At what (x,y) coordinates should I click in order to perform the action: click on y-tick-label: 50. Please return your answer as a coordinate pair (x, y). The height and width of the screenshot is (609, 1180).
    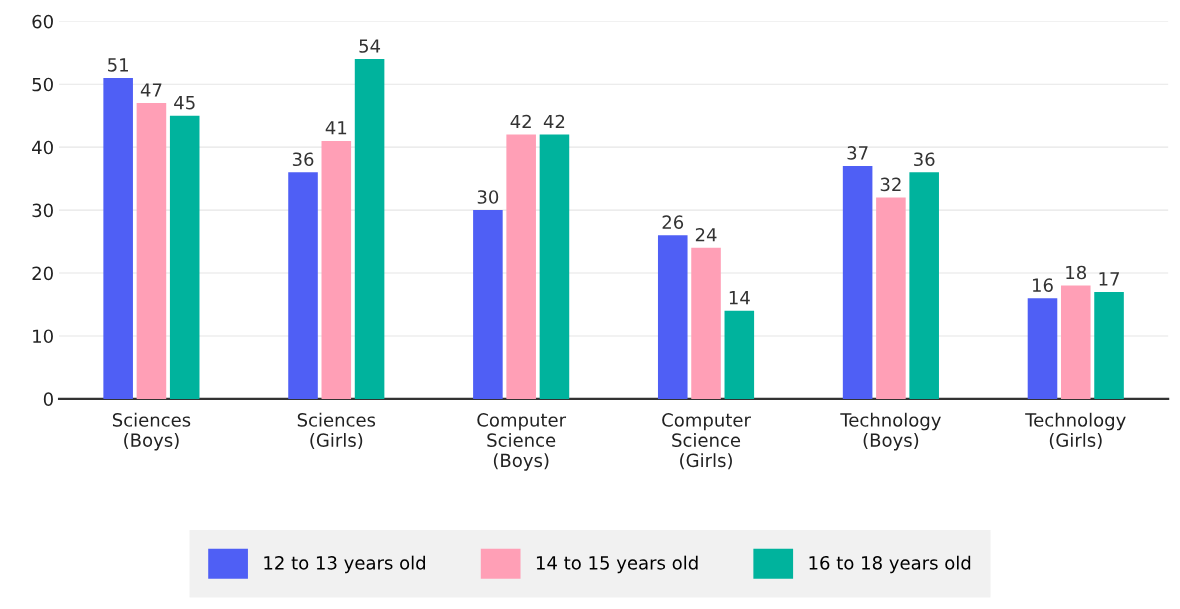
    Looking at the image, I should click on (42, 84).